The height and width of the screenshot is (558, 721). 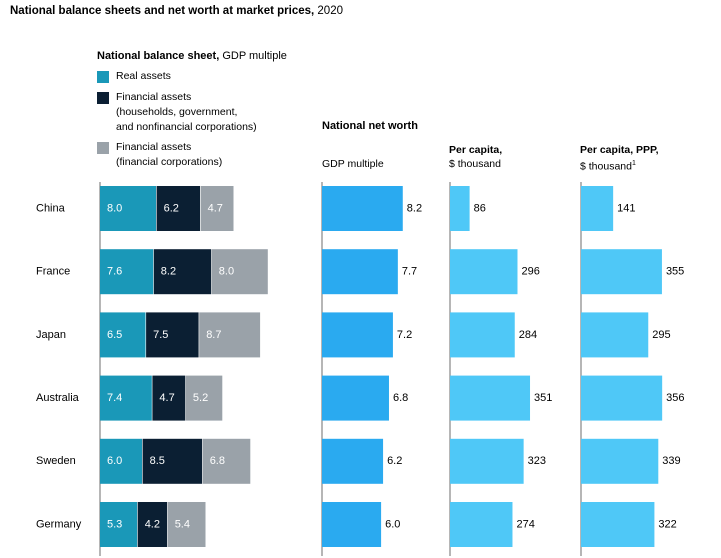 I want to click on data-label-net-worth-gdp-multiple: 6.0, so click(x=392, y=524).